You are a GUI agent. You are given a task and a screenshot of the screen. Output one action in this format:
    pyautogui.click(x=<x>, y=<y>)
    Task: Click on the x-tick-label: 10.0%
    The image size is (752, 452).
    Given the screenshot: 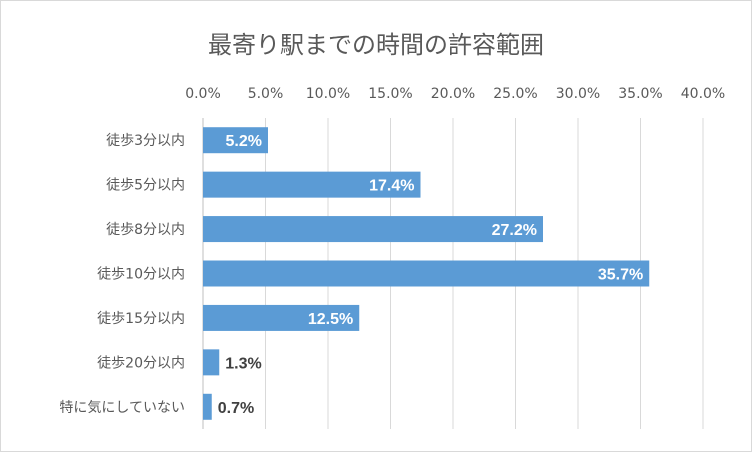 What is the action you would take?
    pyautogui.click(x=328, y=94)
    